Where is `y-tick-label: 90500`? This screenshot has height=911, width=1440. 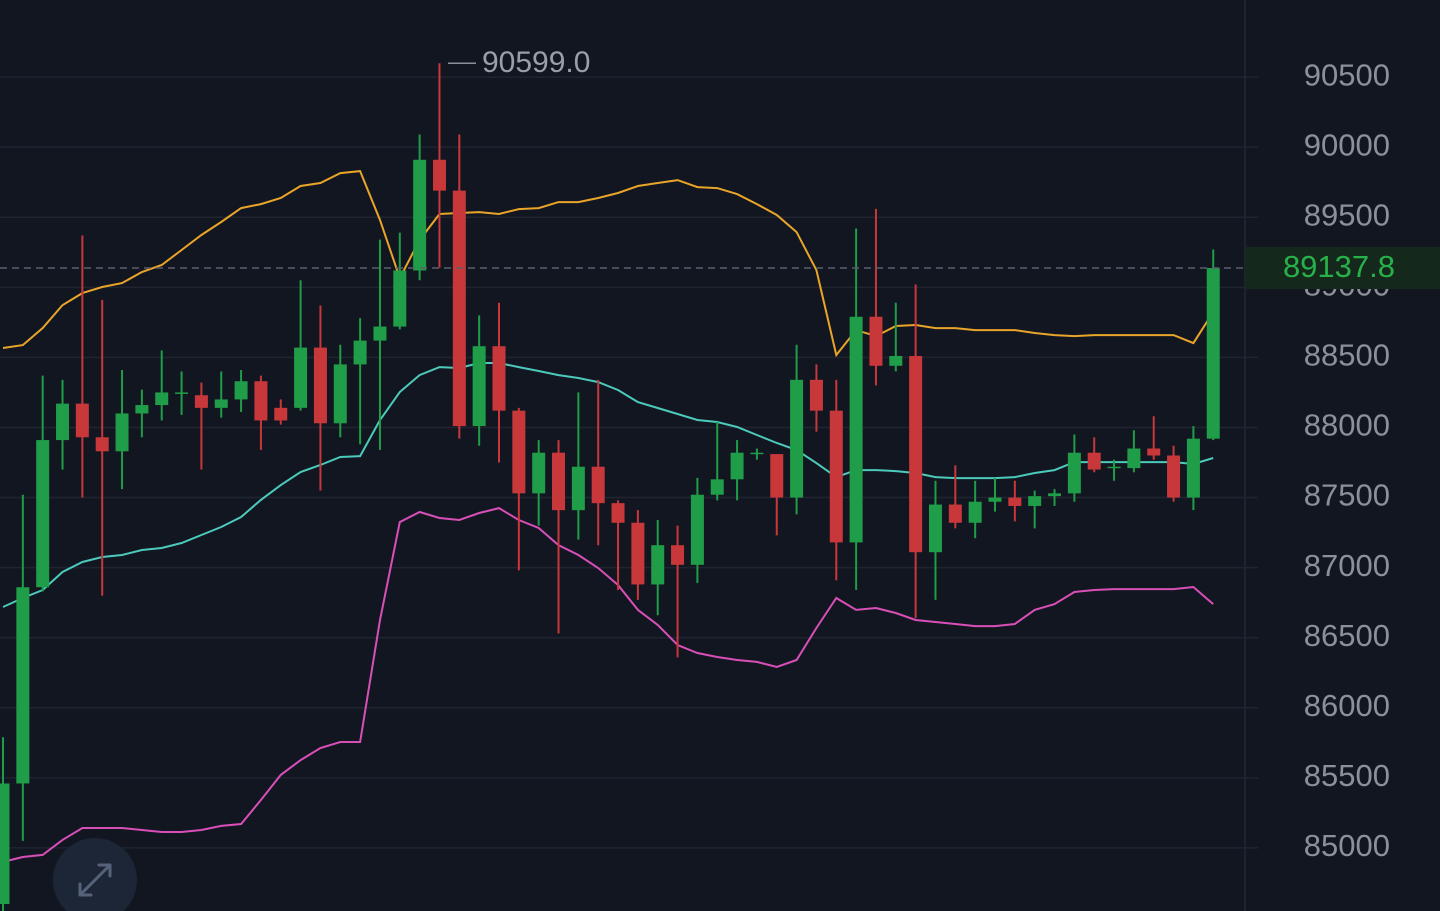 y-tick-label: 90500 is located at coordinates (1347, 74).